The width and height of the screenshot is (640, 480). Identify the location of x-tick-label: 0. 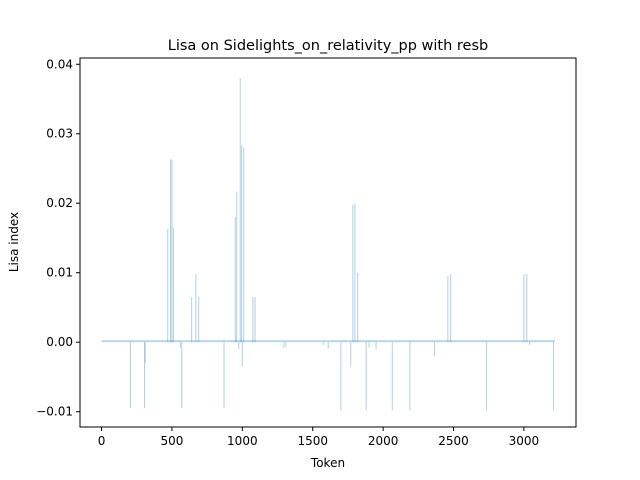
(102, 441).